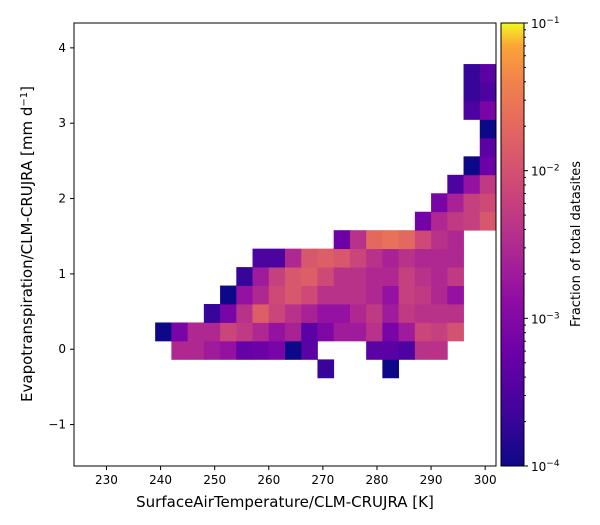  Describe the element at coordinates (62, 123) in the screenshot. I see `y-tick-label: 3` at that location.